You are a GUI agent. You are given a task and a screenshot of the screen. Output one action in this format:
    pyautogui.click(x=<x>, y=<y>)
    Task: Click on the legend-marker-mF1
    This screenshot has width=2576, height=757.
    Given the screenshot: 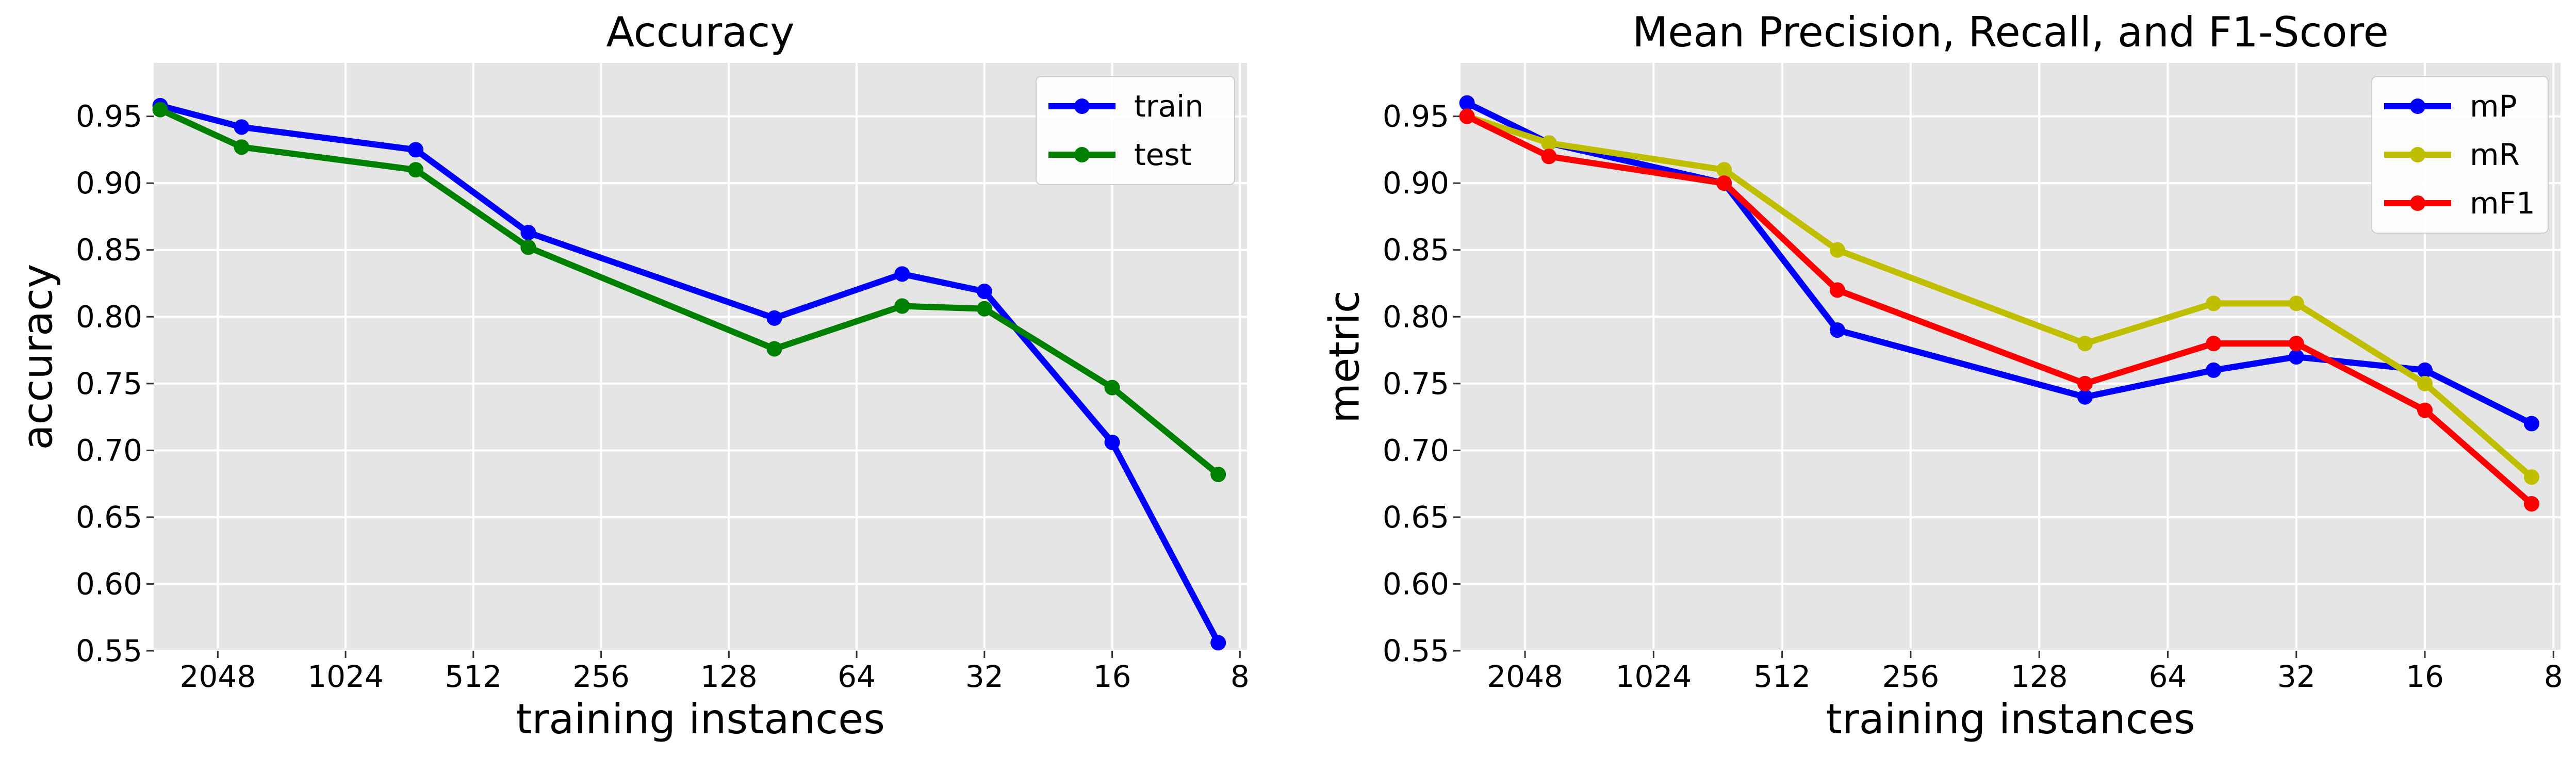 What is the action you would take?
    pyautogui.click(x=2417, y=203)
    